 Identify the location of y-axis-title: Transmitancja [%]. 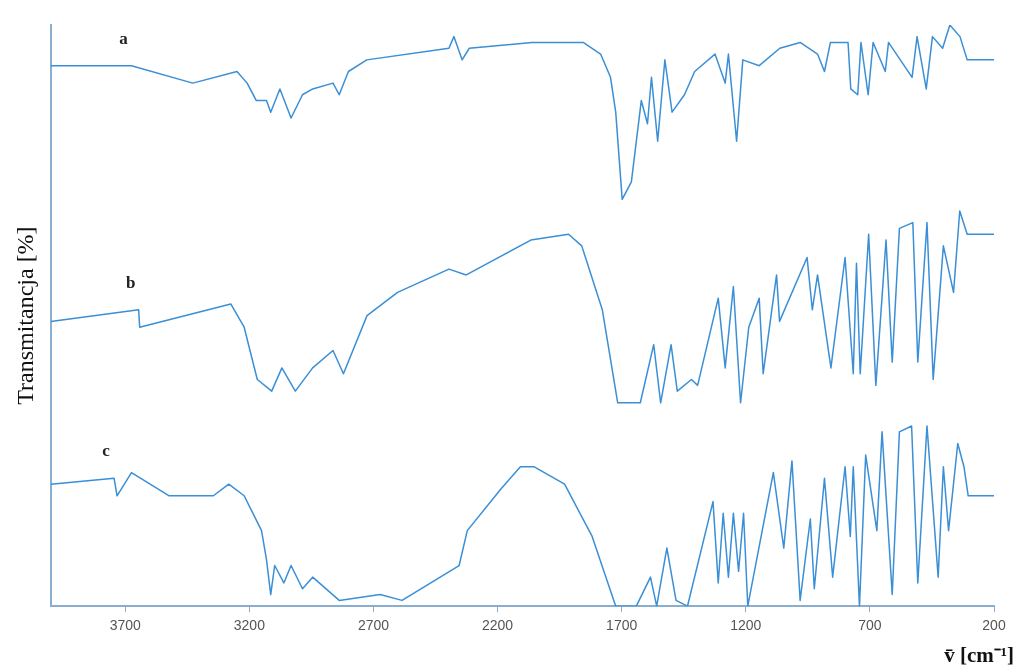
(24, 315).